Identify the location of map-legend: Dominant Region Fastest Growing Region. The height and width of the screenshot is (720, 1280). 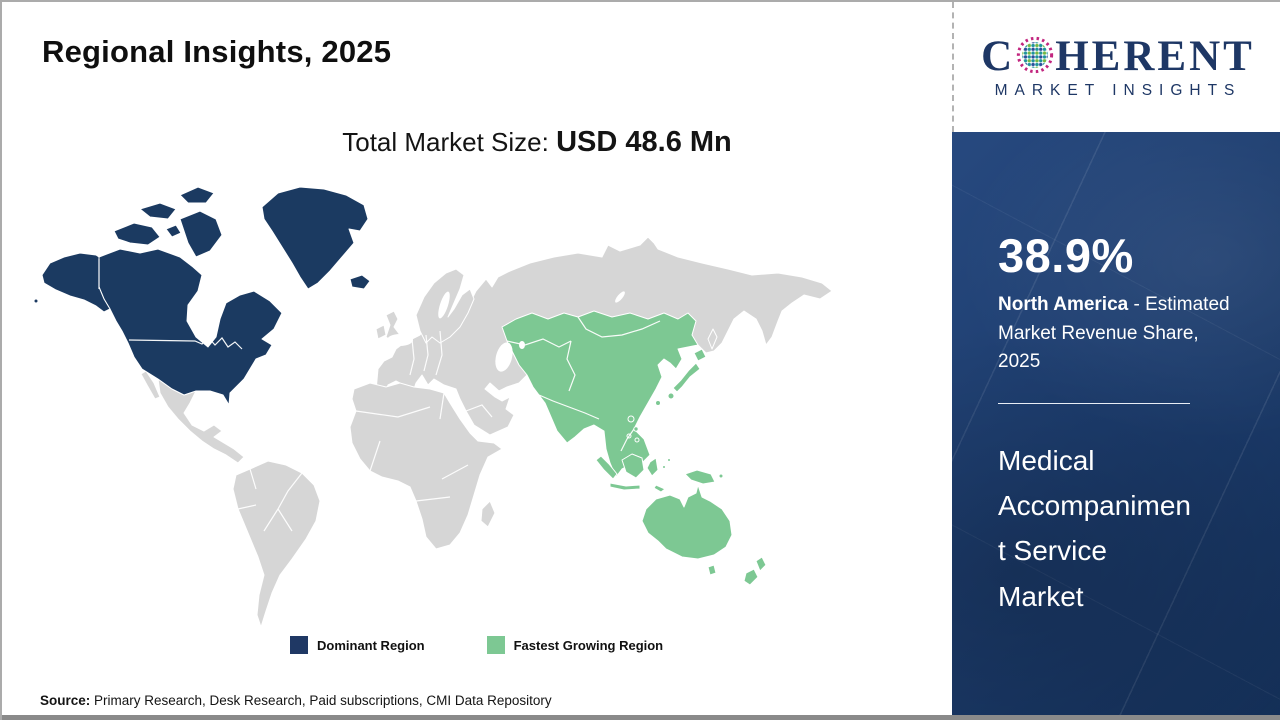
(476, 645).